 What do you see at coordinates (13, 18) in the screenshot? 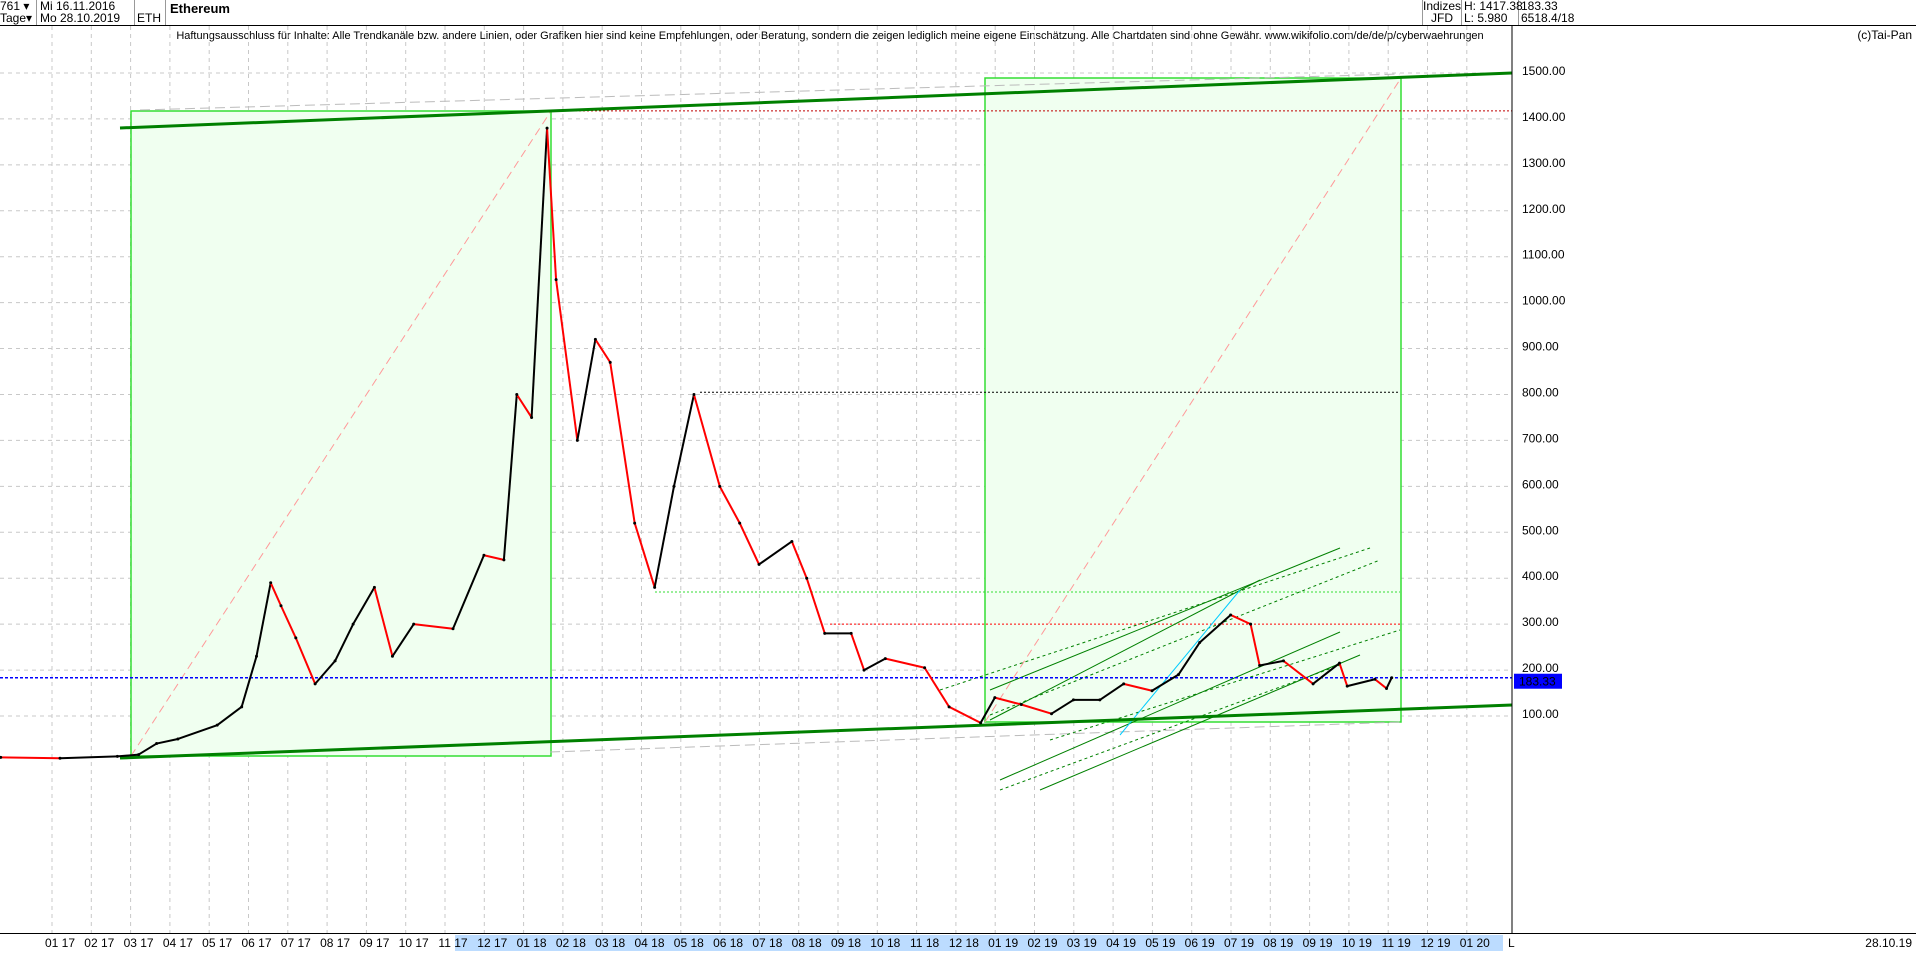
I see `period-select: Tage` at bounding box center [13, 18].